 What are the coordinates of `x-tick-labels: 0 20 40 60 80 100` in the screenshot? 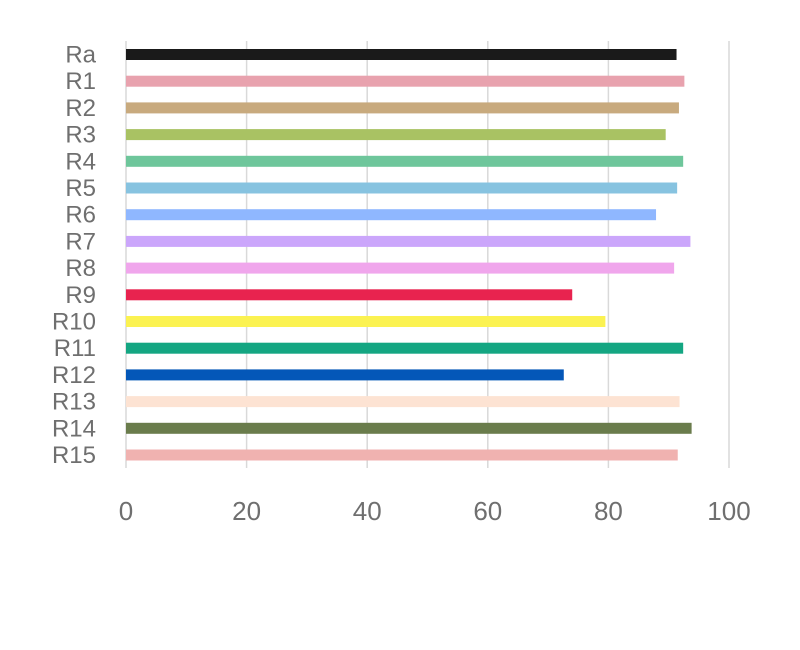 It's located at (435, 511).